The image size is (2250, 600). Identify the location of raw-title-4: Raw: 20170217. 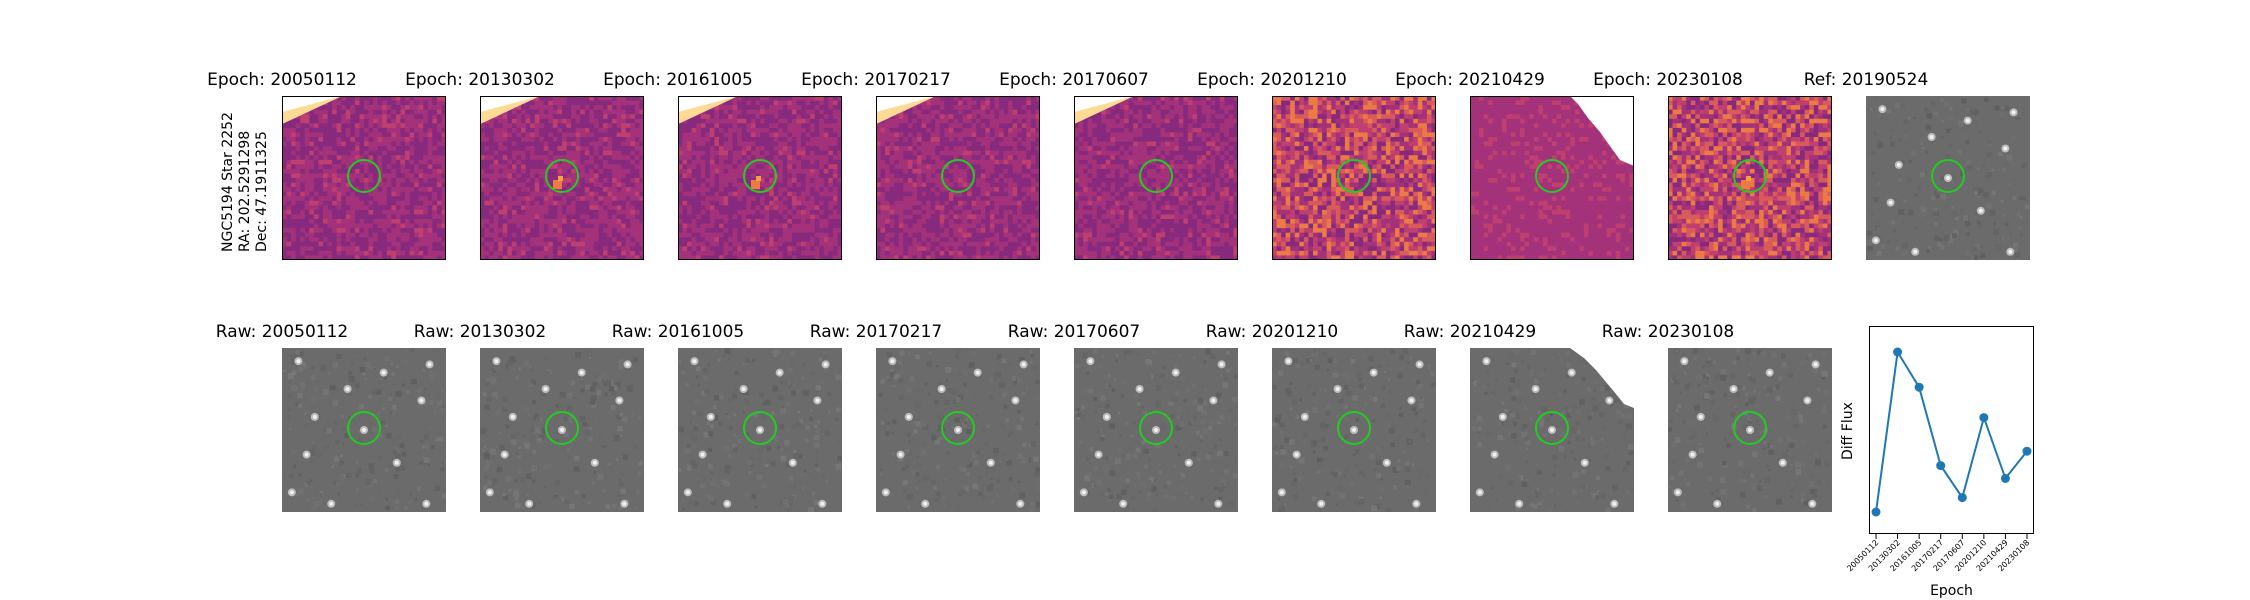
(876, 332).